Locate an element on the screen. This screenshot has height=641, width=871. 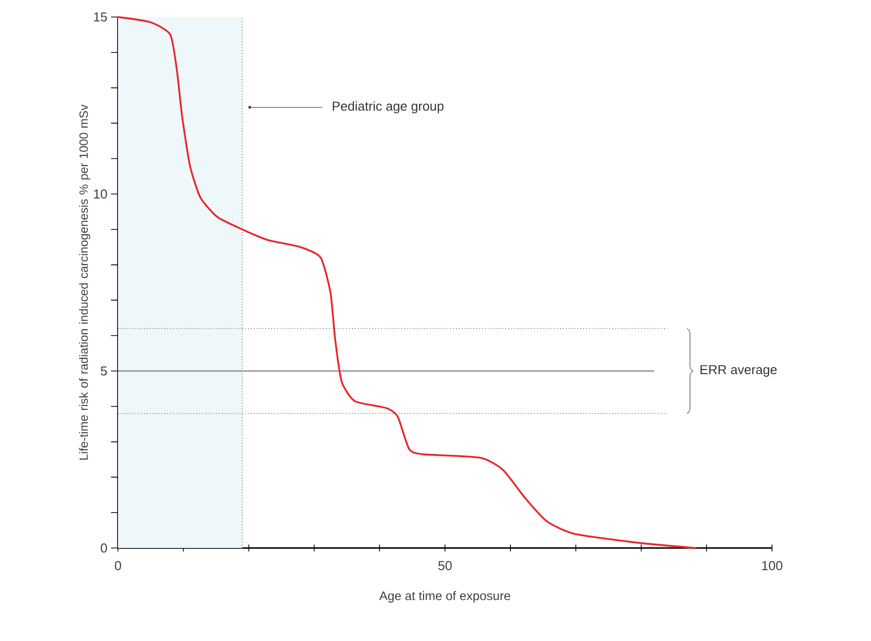
annotation: ERR average is located at coordinates (738, 371).